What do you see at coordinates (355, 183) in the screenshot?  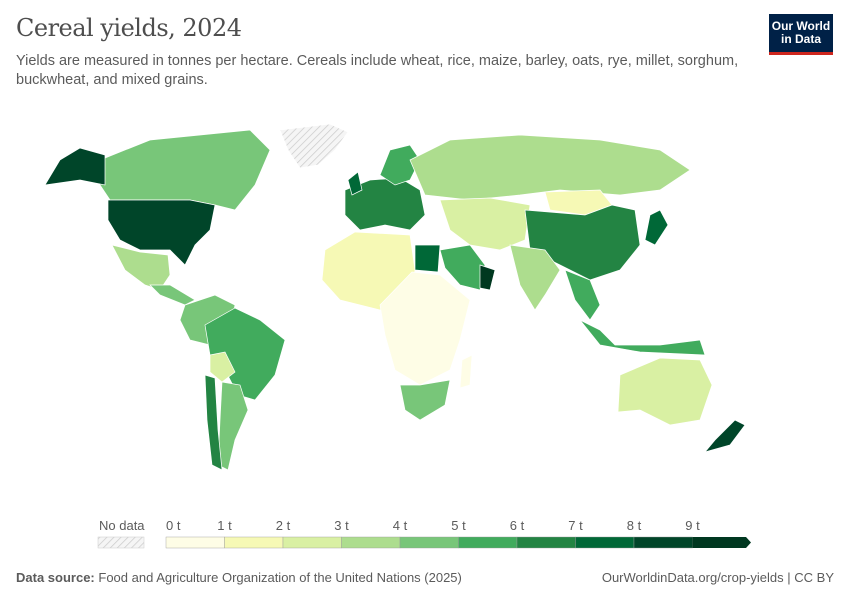 I see `country-uk` at bounding box center [355, 183].